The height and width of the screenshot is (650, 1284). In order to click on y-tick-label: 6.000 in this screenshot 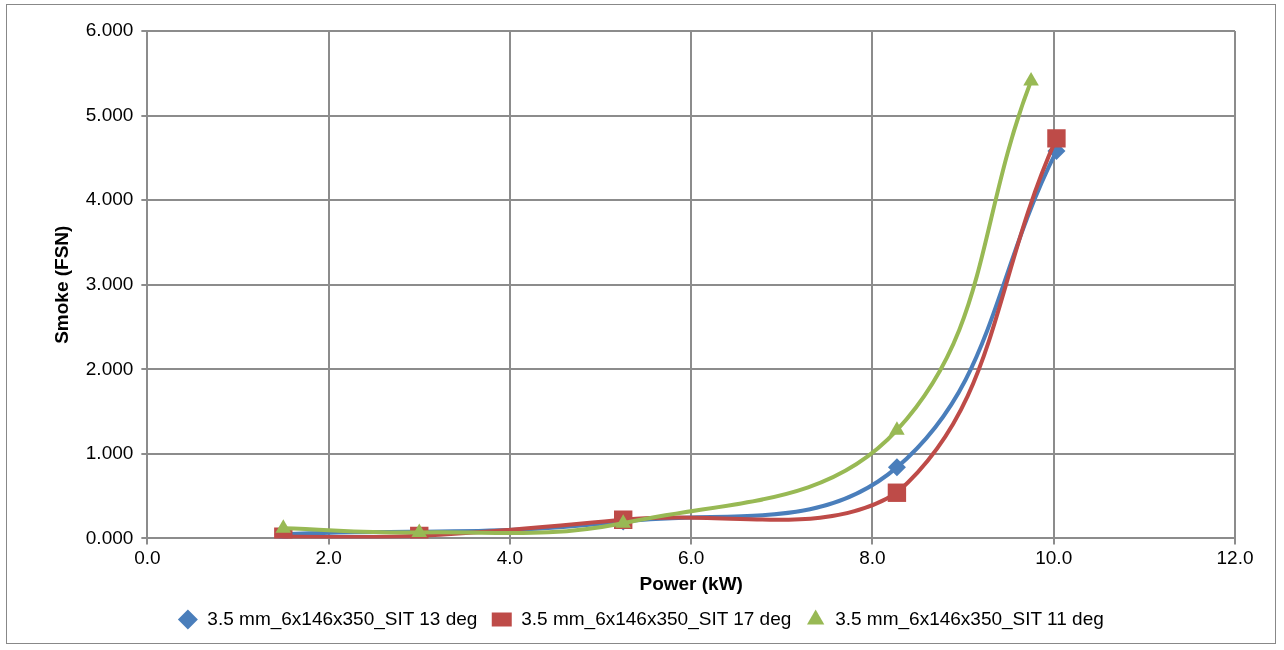, I will do `click(109, 30)`.